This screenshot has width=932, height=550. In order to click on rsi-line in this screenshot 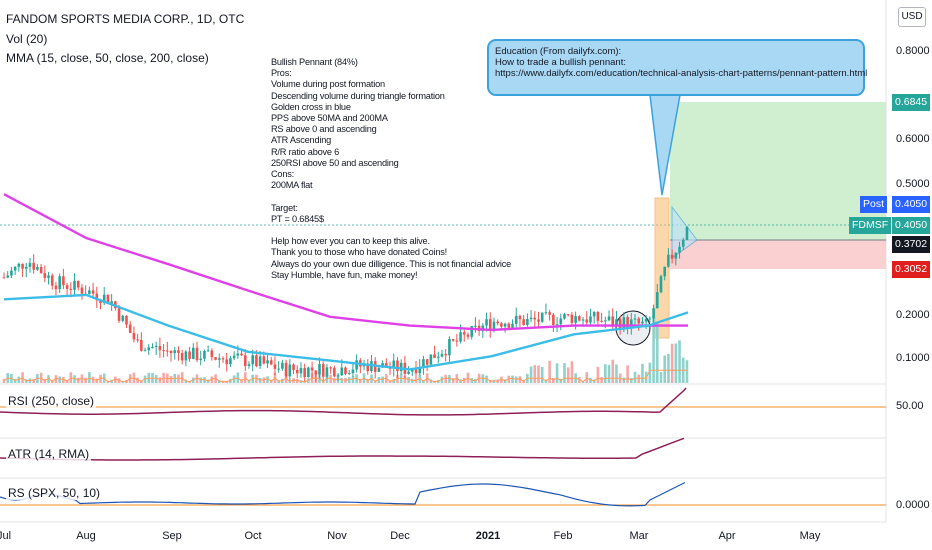, I will do `click(343, 401)`.